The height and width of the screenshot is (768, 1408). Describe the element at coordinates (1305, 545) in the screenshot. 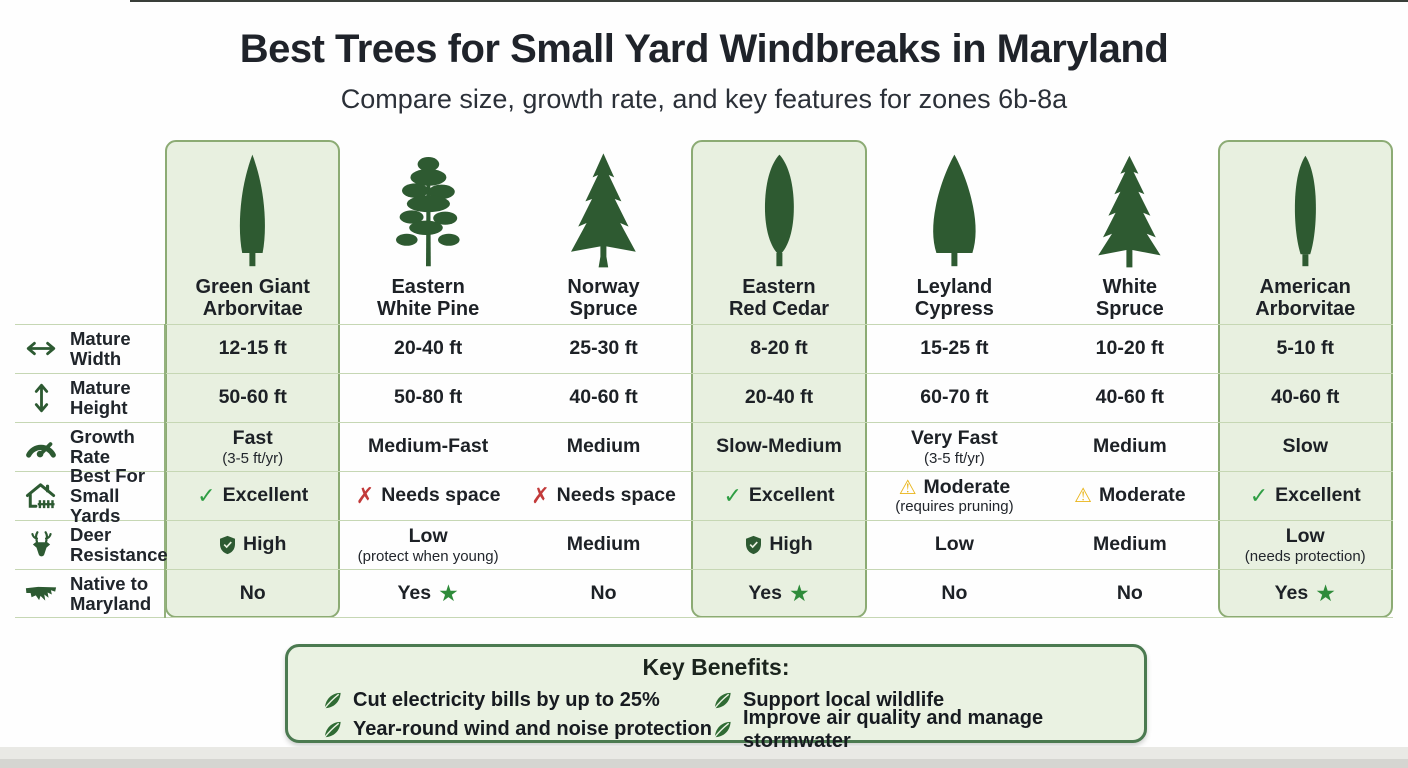

I see `cell-deer-resistance: Low (needs protection)` at that location.